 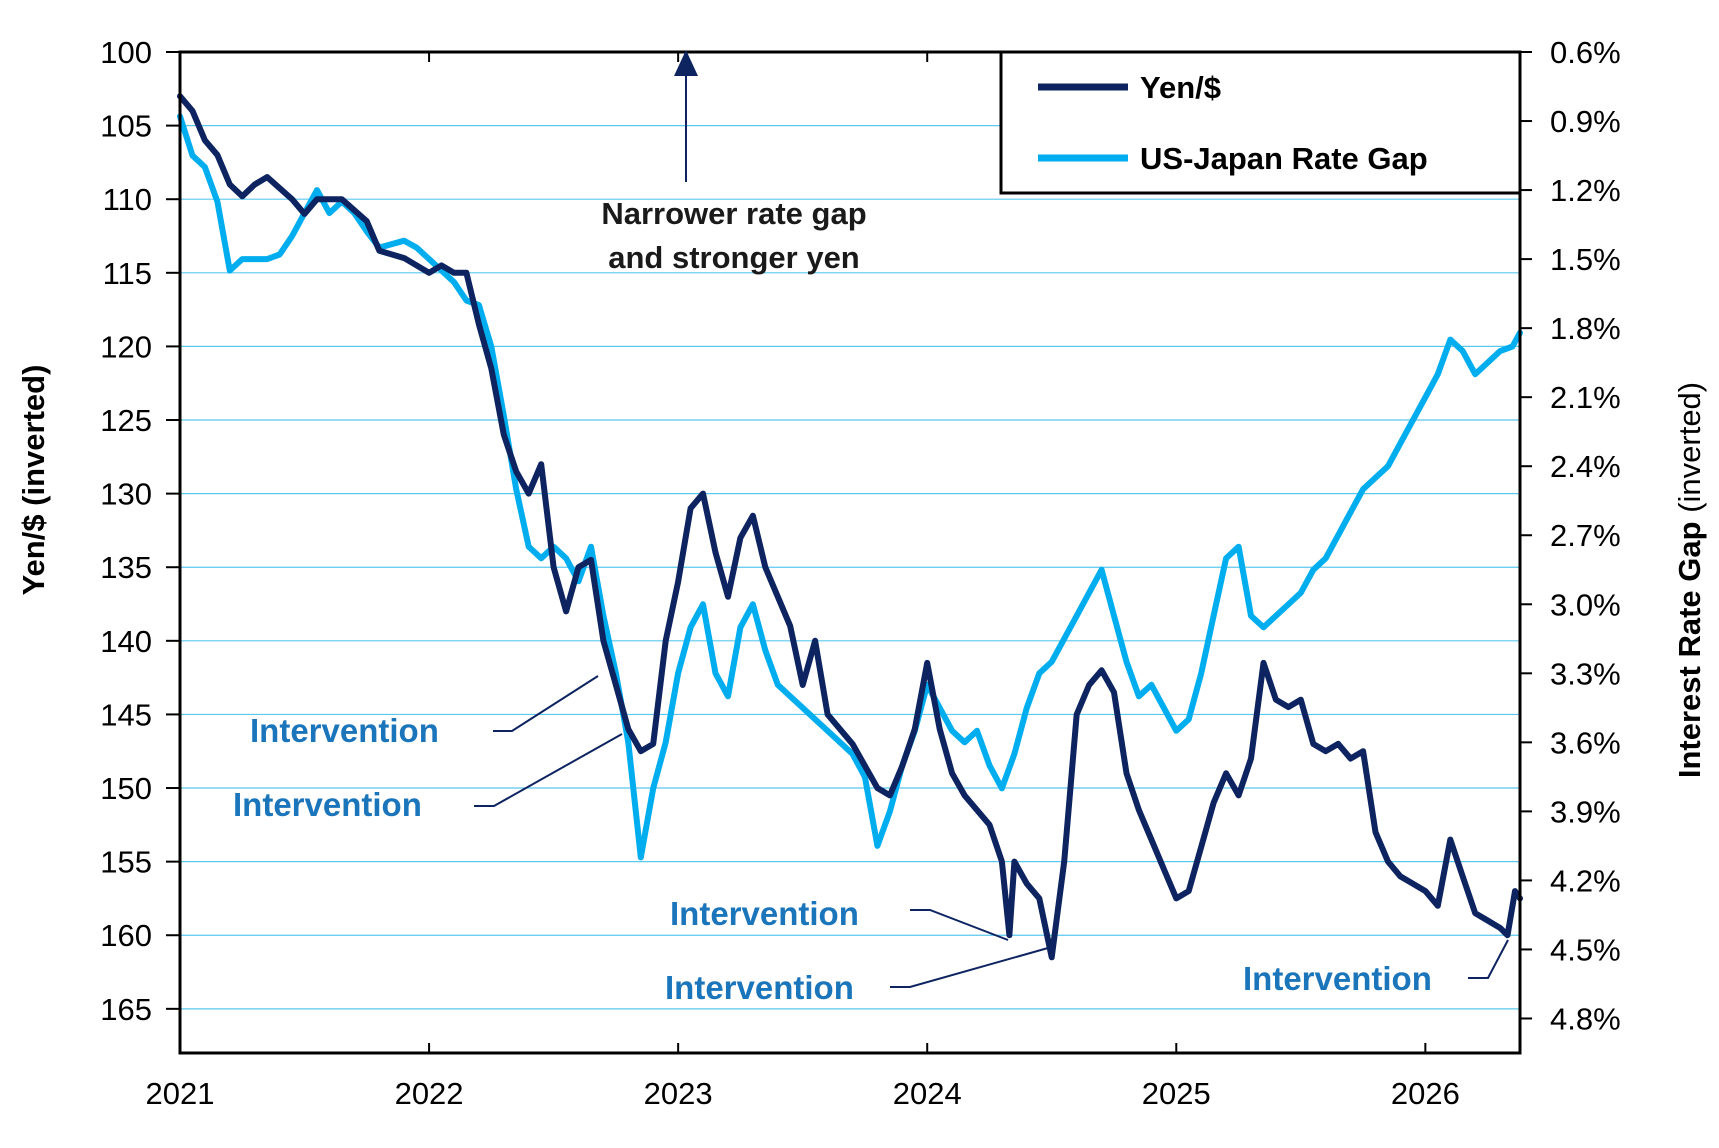 What do you see at coordinates (764, 913) in the screenshot?
I see `intervention-label-3: Intervention` at bounding box center [764, 913].